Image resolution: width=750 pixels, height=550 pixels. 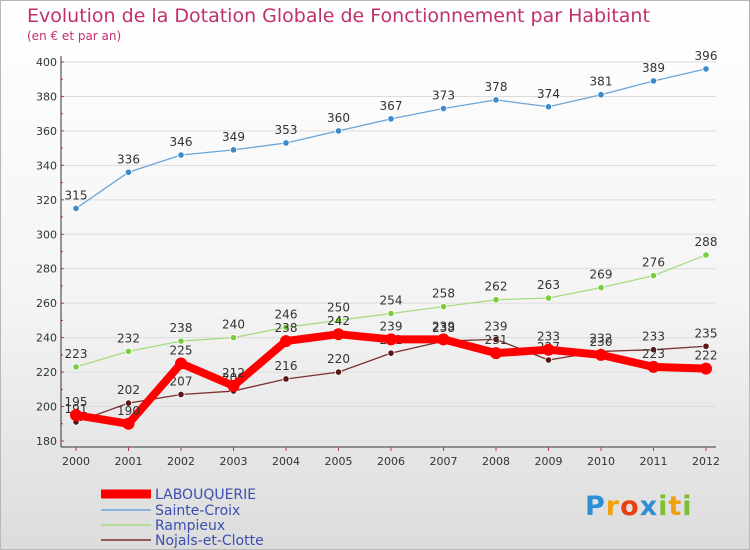 What do you see at coordinates (338, 307) in the screenshot?
I see `data-label: 250` at bounding box center [338, 307].